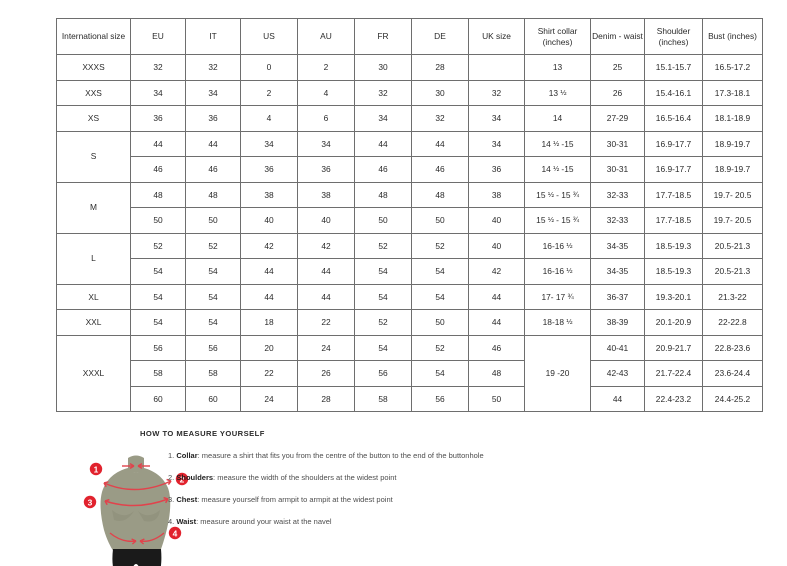 Image resolution: width=787 pixels, height=566 pixels. Describe the element at coordinates (557, 296) in the screenshot. I see `cell-shirt-collar: 17- 17 ¾` at that location.